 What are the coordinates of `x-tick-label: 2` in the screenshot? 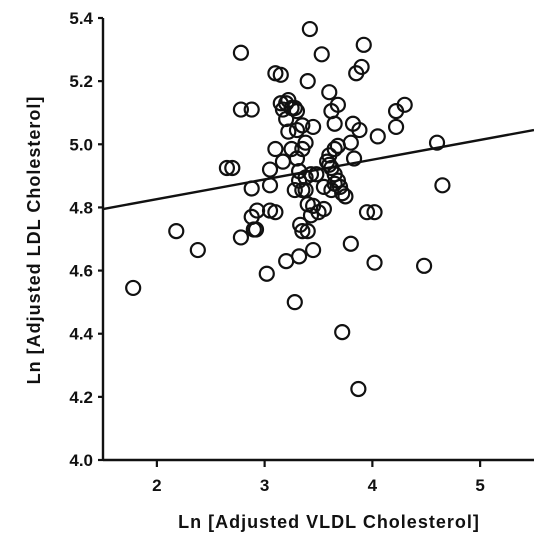 It's located at (156, 485).